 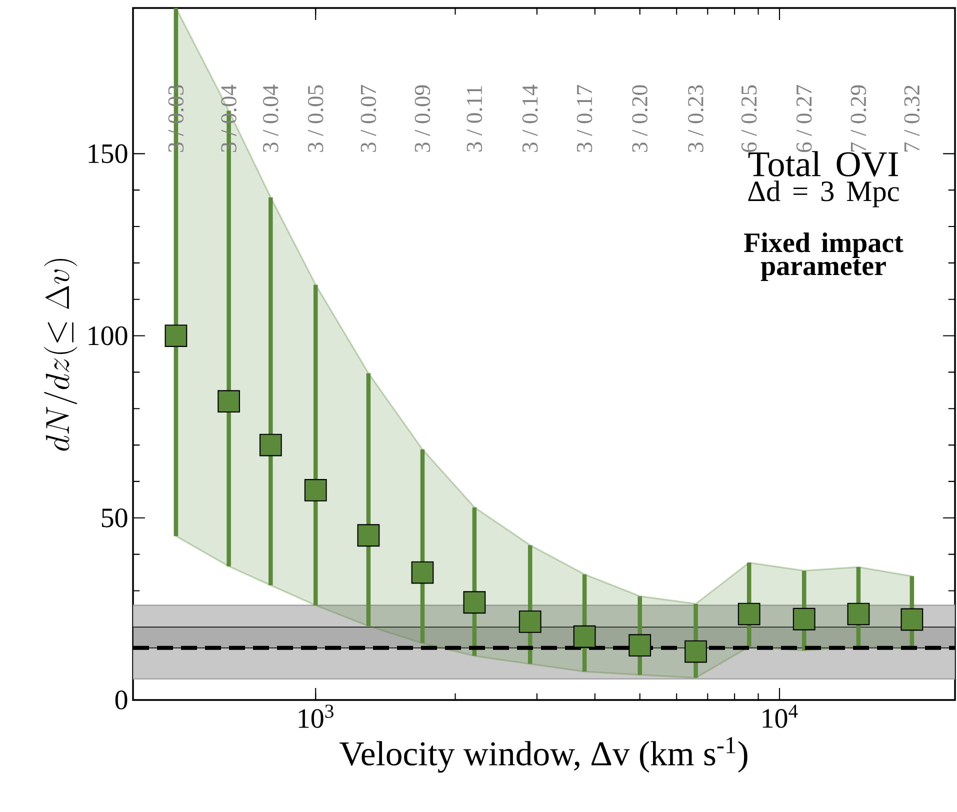 What do you see at coordinates (780, 716) in the screenshot?
I see `x-tick-label: 10$^{4}$` at bounding box center [780, 716].